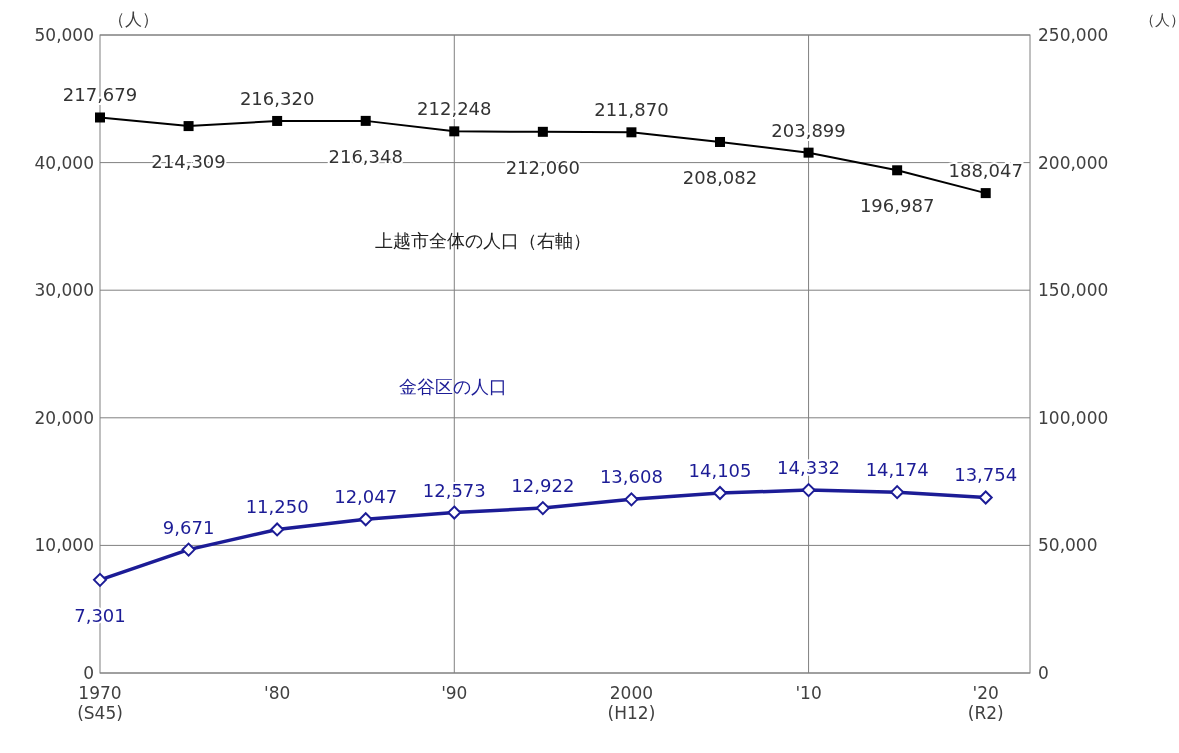 The height and width of the screenshot is (753, 1179). Describe the element at coordinates (482, 240) in the screenshot. I see `text: 上越市全体の人口（右軸）` at that location.